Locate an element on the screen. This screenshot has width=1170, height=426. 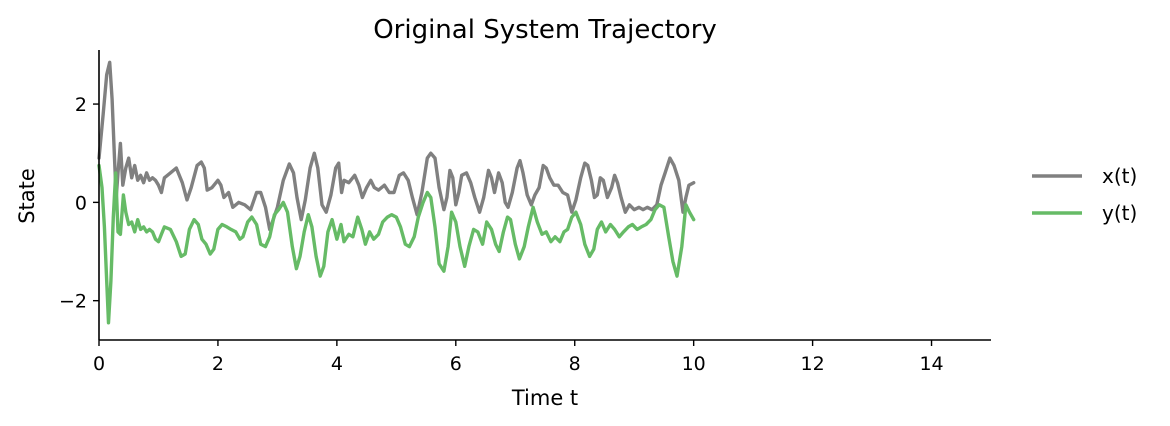
x-axis-label: Time t is located at coordinates (544, 398).